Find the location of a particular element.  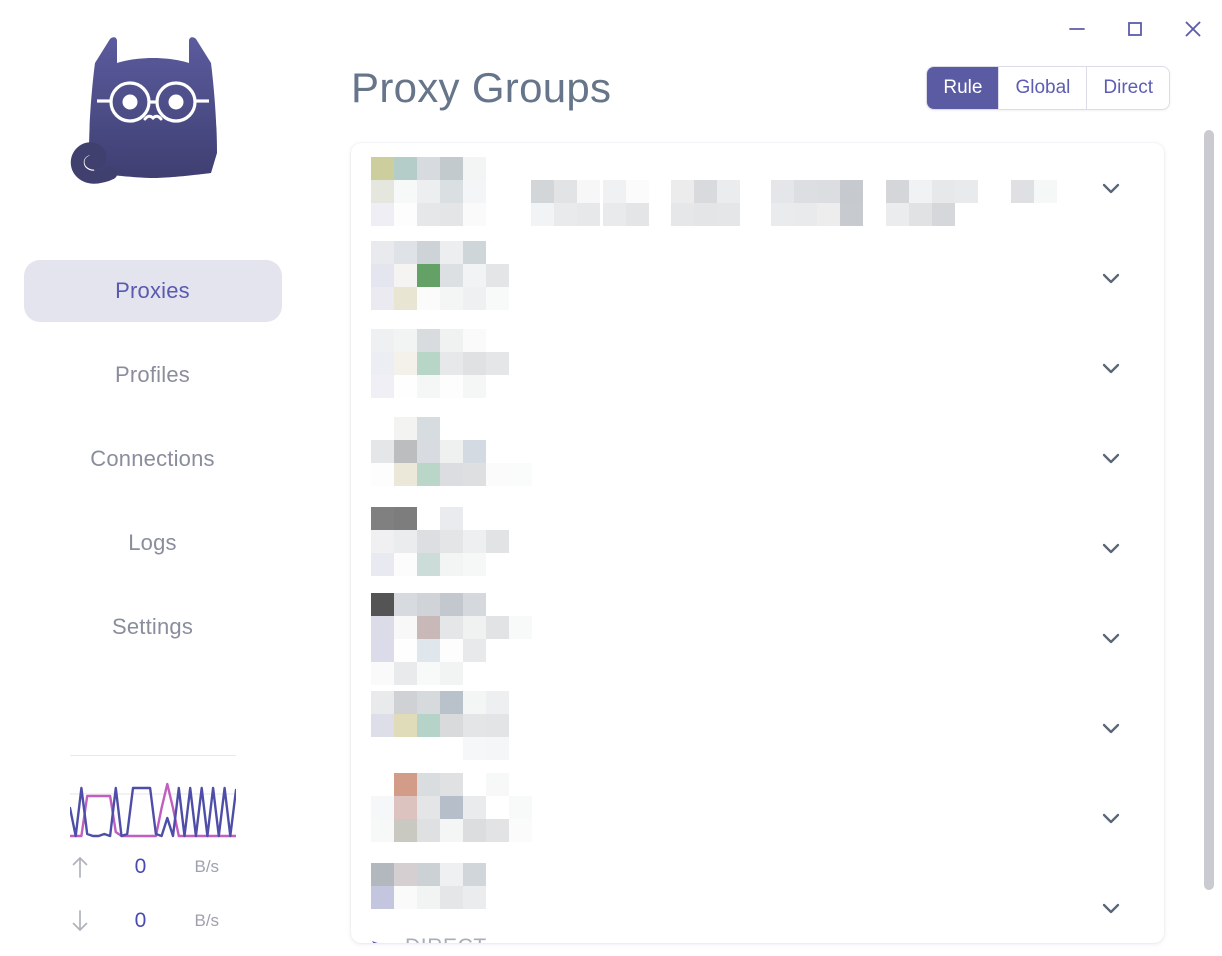

maximize-button is located at coordinates (1135, 29).